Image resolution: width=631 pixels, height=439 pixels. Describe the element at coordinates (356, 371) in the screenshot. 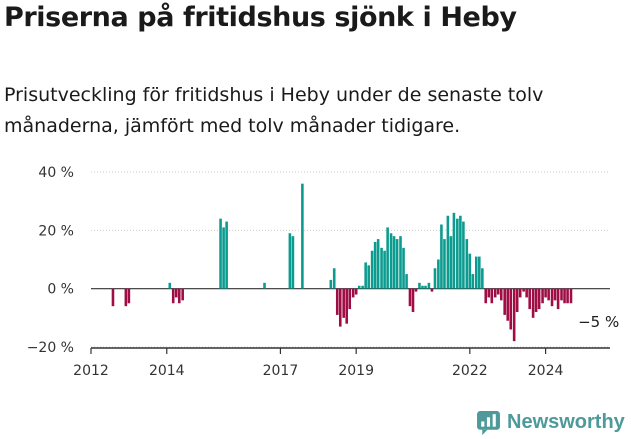

I see `x-tick-label: 2019` at that location.